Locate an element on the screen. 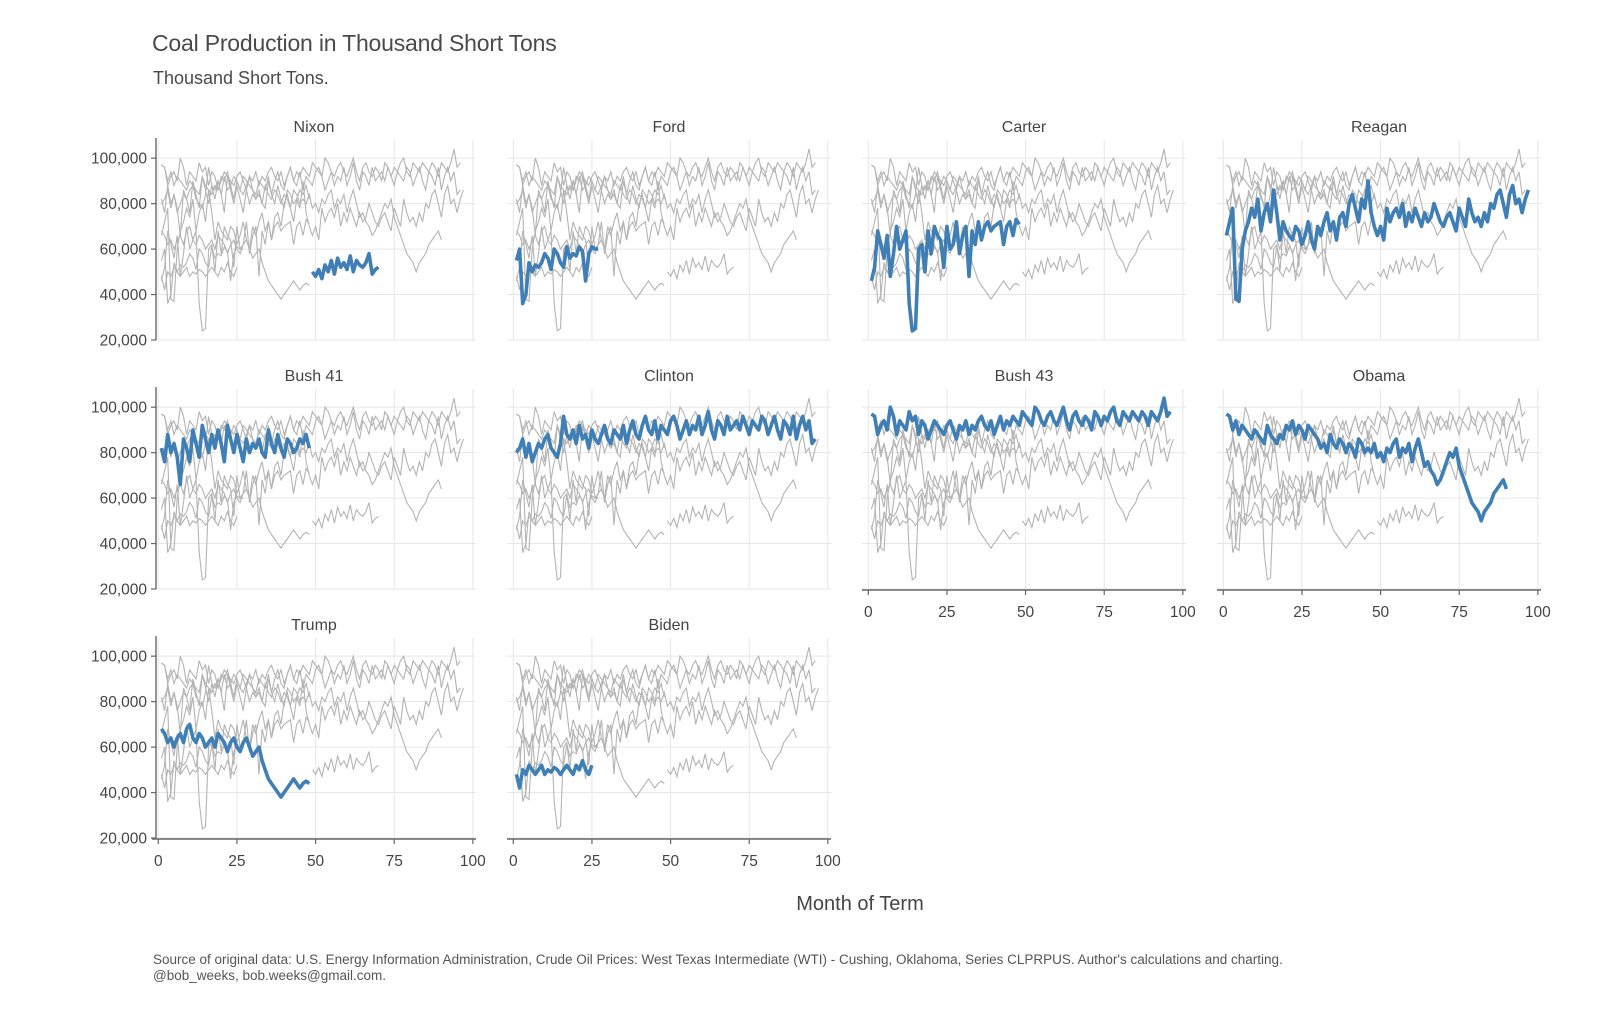 The width and height of the screenshot is (1600, 1018). panel-title: Trump is located at coordinates (314, 625).